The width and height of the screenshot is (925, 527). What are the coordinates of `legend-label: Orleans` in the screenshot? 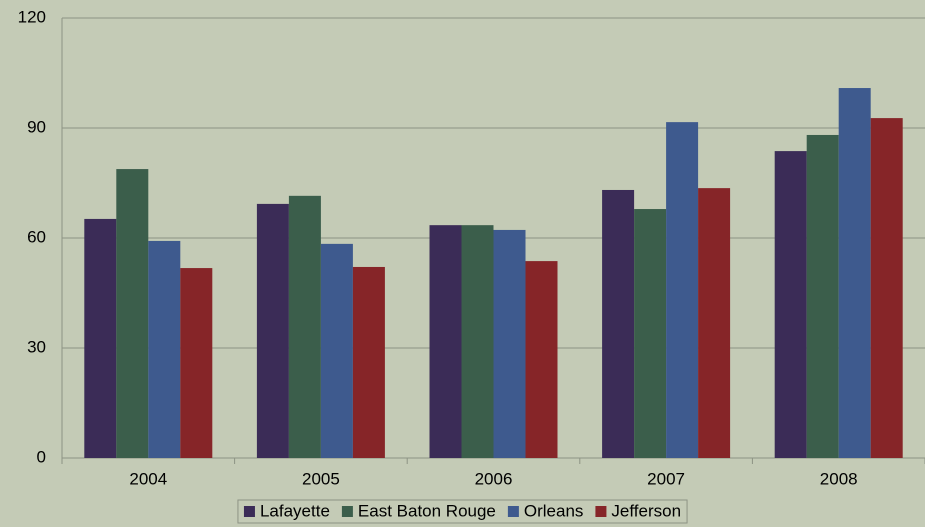 It's located at (554, 510).